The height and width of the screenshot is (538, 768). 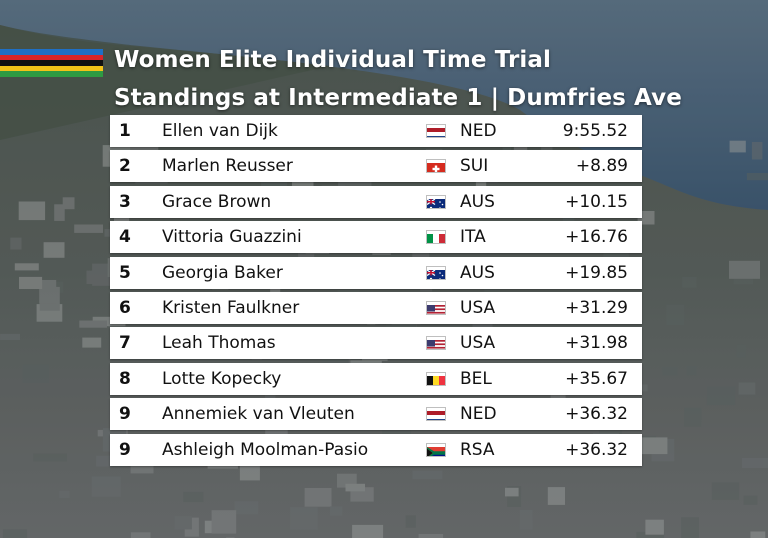 What do you see at coordinates (376, 201) in the screenshot?
I see `standings-row: 3 Grace Brown AUS +10.15` at bounding box center [376, 201].